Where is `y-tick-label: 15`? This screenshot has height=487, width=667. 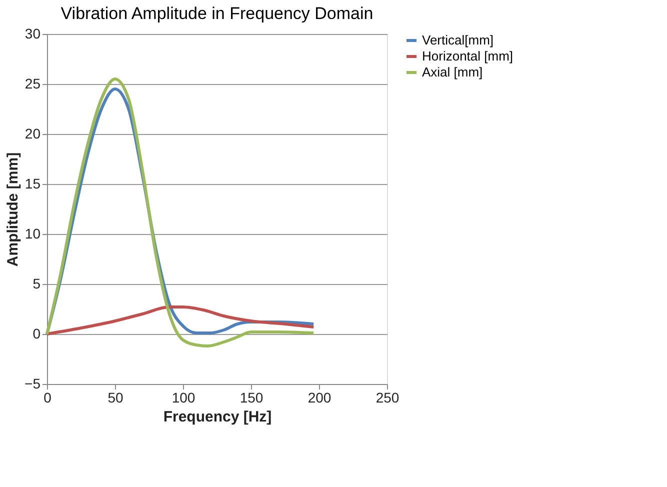
y-tick-label: 15 is located at coordinates (32, 184).